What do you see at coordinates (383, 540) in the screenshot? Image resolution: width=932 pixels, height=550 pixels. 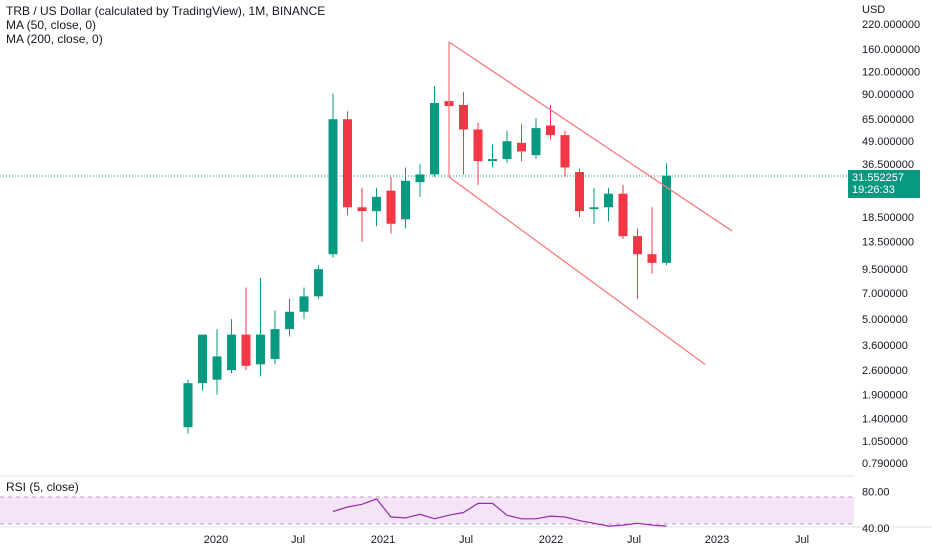 I see `time-tick-label: 2021` at bounding box center [383, 540].